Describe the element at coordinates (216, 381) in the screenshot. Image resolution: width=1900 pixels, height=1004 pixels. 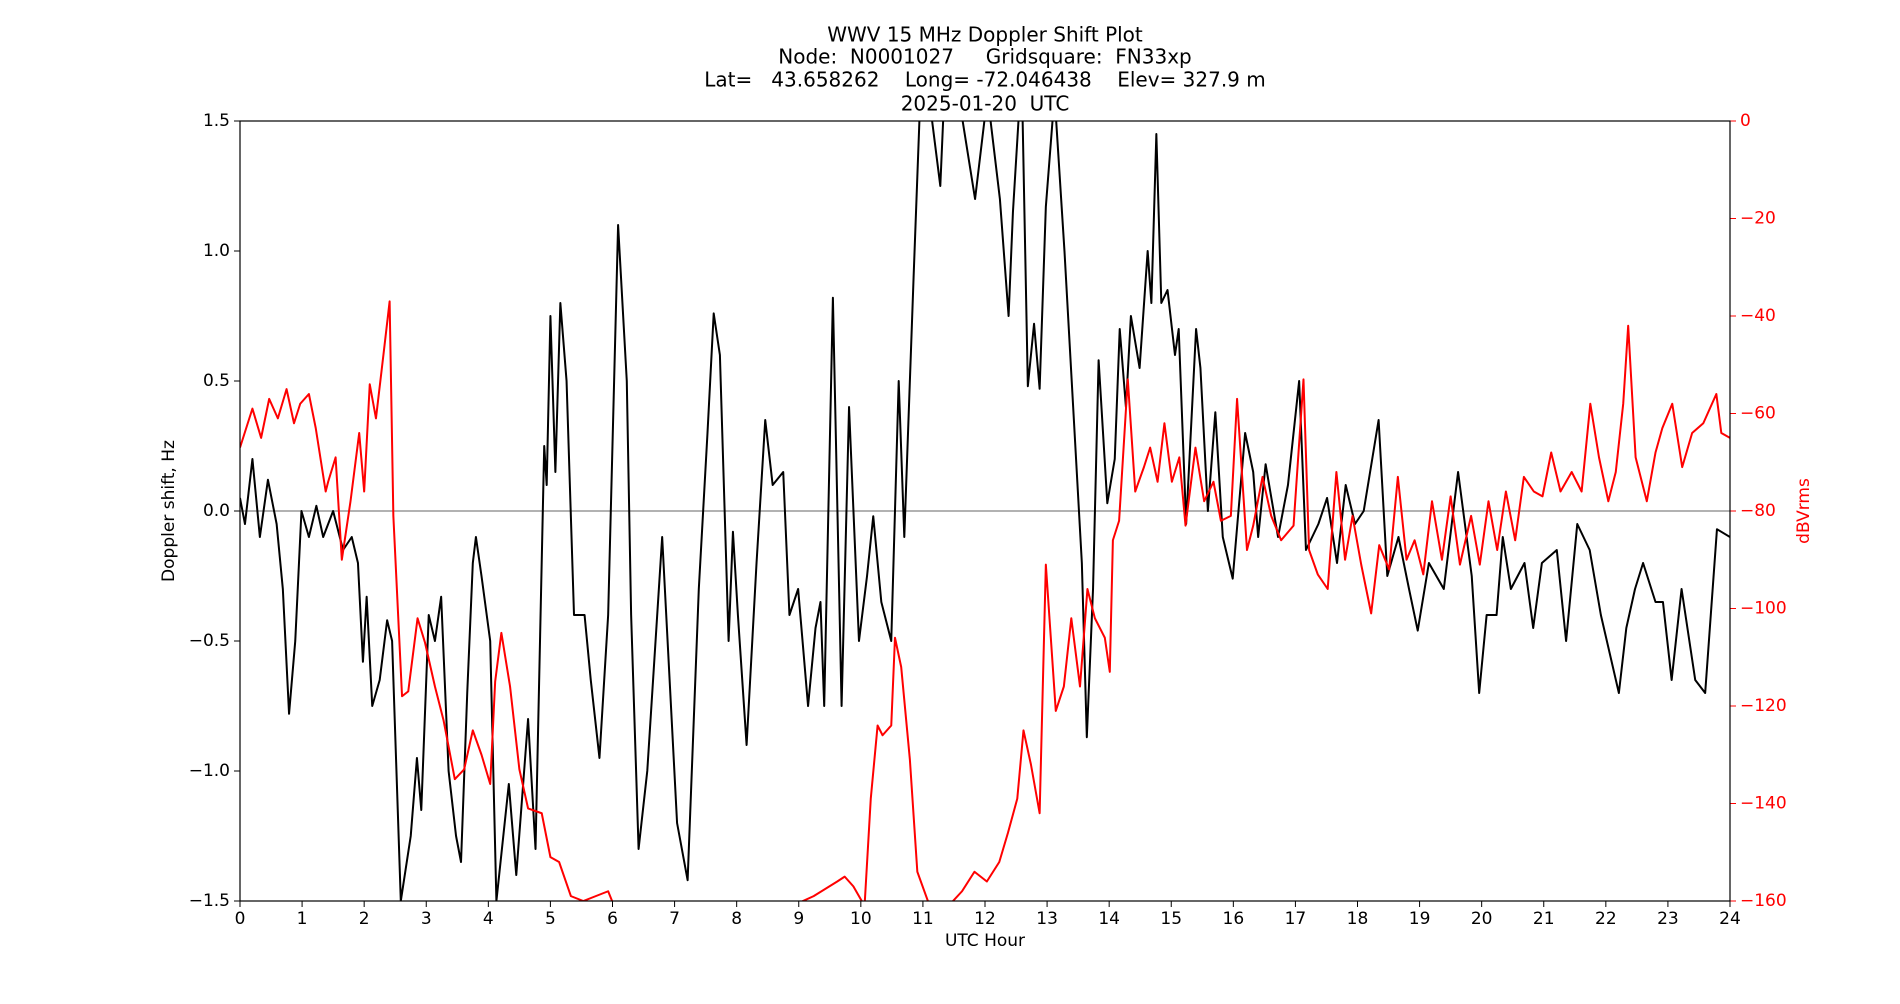
I see `y-tick-label: 0.5` at that location.